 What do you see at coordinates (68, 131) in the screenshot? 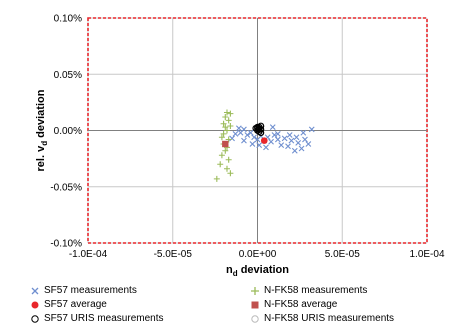
I see `y-tick-label: 0.00%` at bounding box center [68, 131].